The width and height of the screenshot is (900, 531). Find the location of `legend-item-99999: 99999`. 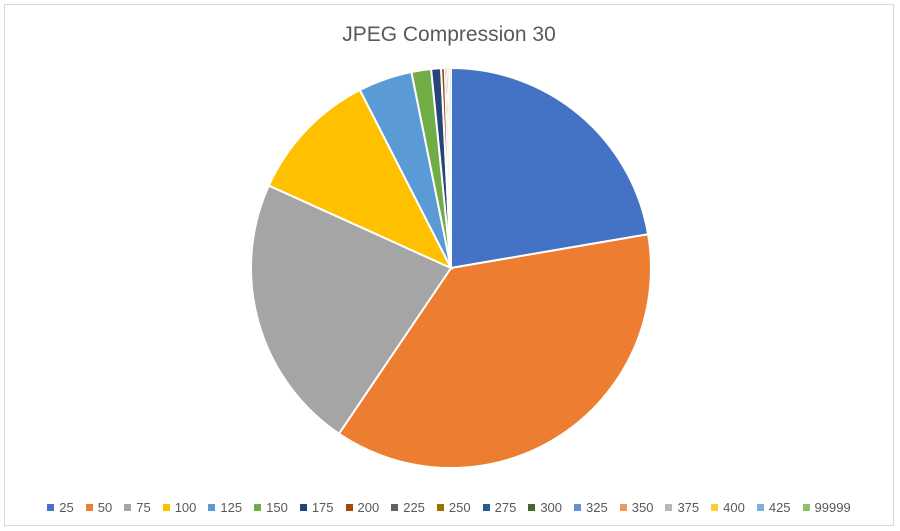

legend-item-99999: 99999 is located at coordinates (826, 507).